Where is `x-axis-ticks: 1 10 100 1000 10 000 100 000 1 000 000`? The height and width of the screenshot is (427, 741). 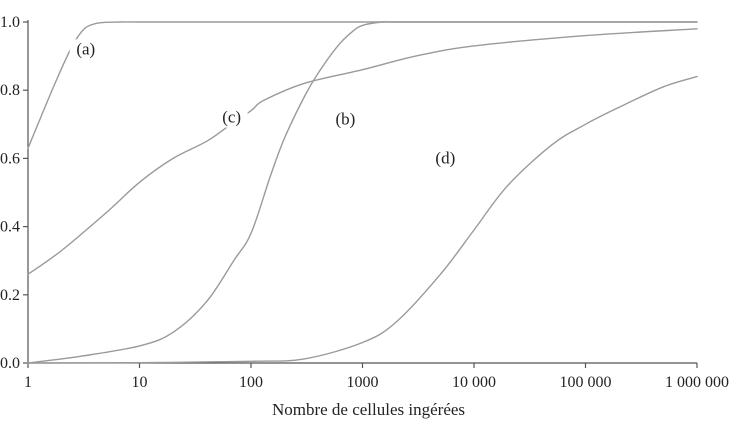 x-axis-ticks: 1 10 100 1000 10 000 100 000 1 000 000 is located at coordinates (376, 377).